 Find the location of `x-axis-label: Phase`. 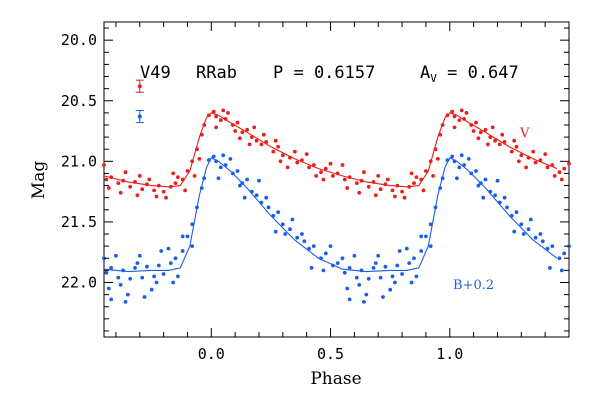

x-axis-label: Phase is located at coordinates (335, 379).